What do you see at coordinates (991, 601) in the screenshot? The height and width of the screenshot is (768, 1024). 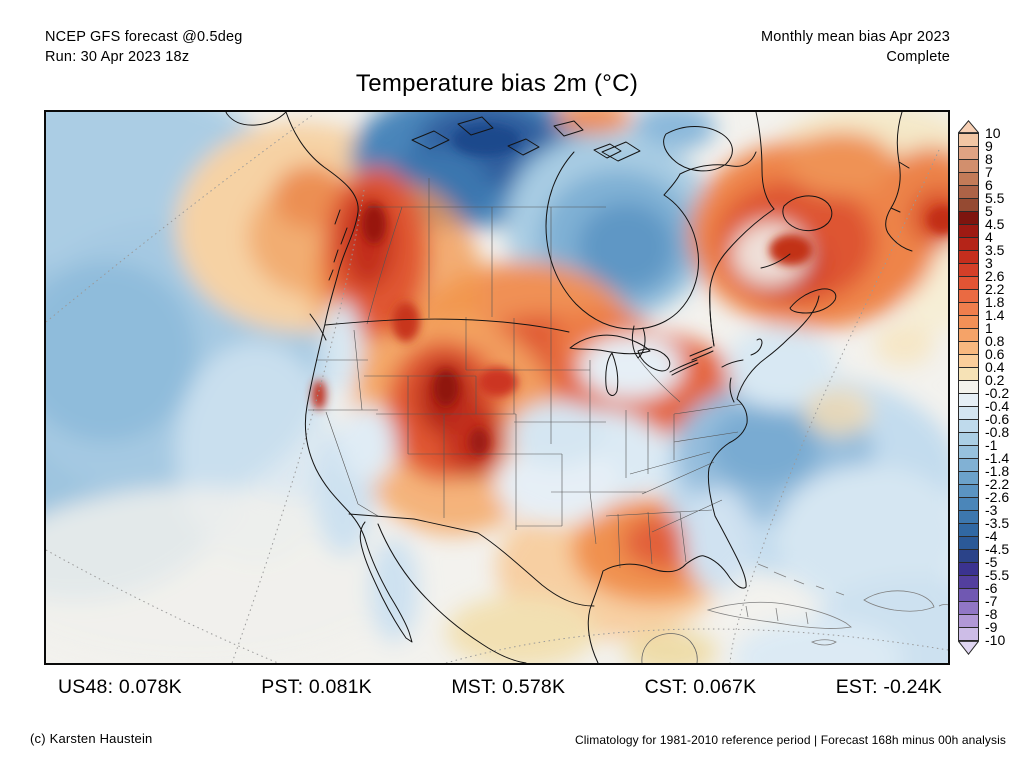 I see `colorbar-tick-label: -7` at bounding box center [991, 601].